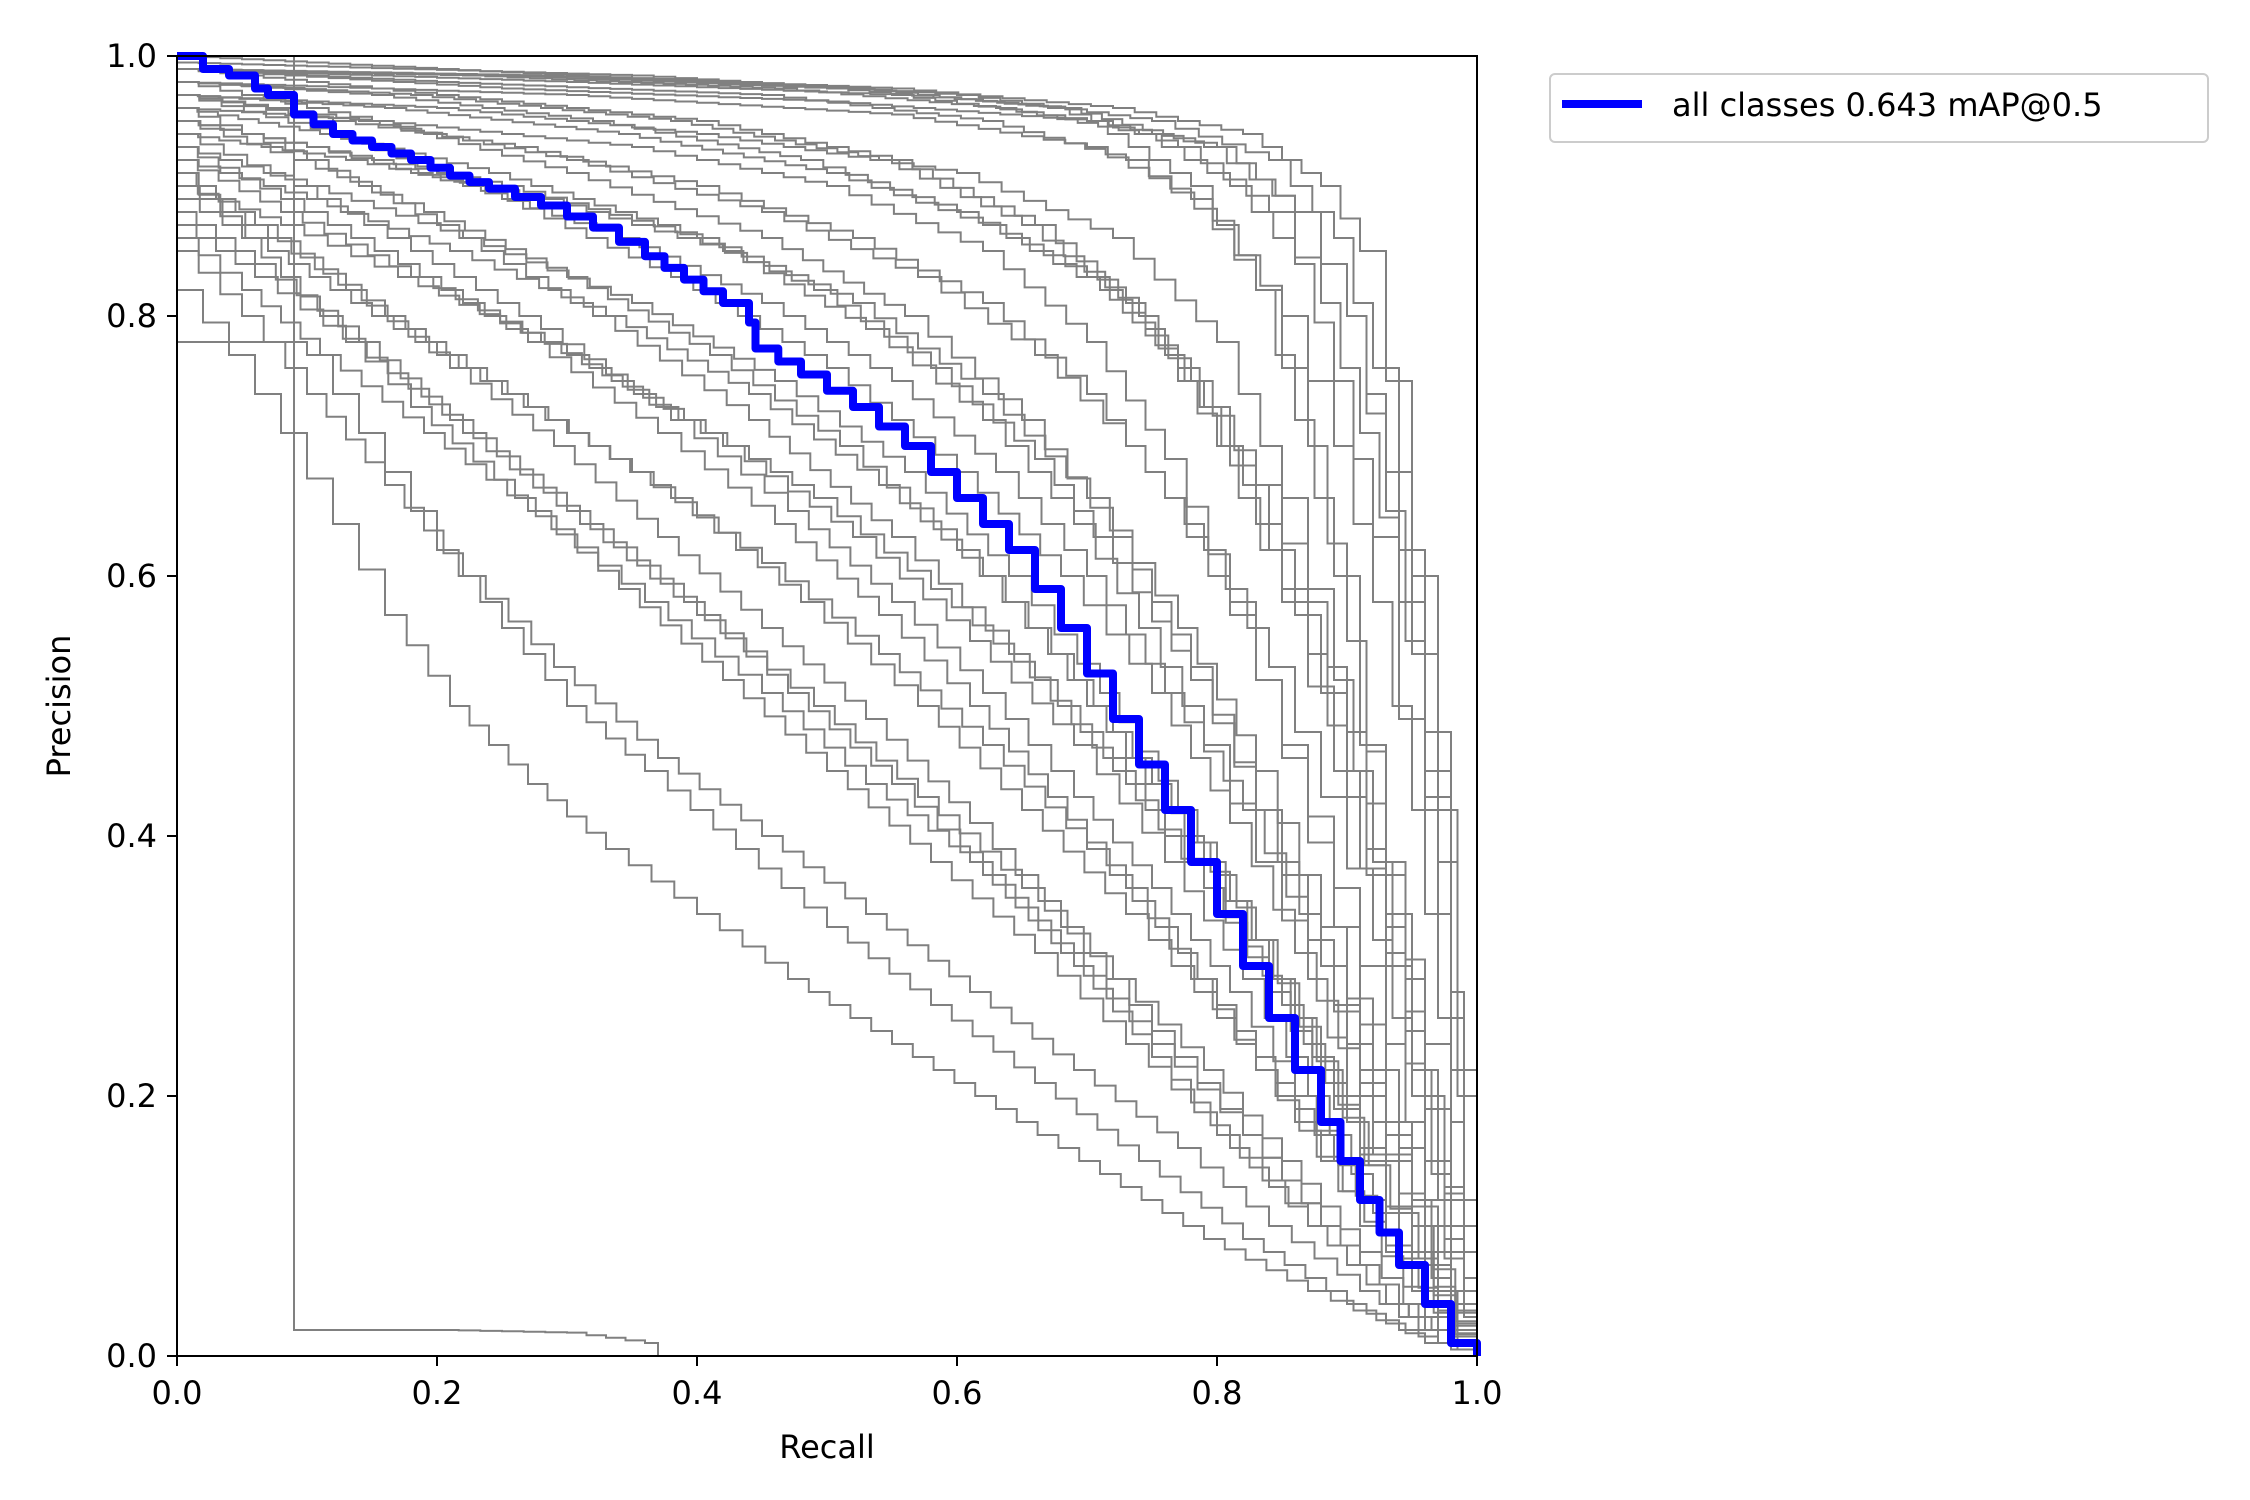 The image size is (2250, 1500). Describe the element at coordinates (697, 1393) in the screenshot. I see `x-tick-label-2: 0.4` at that location.